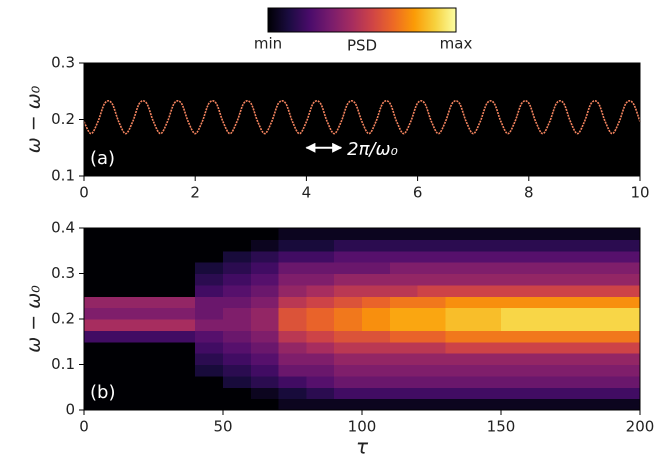 This screenshot has height=464, width=667. What do you see at coordinates (362, 117) in the screenshot?
I see `signal-line` at bounding box center [362, 117].